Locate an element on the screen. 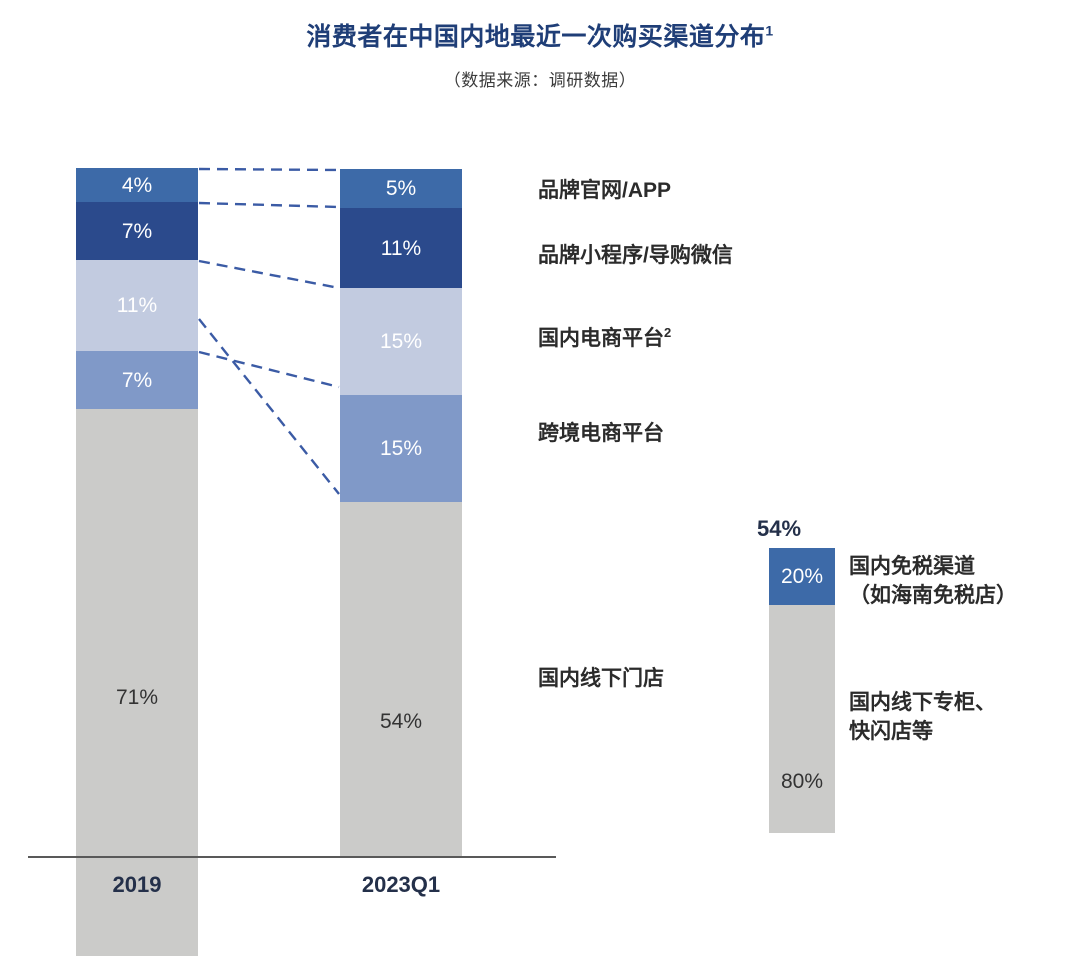 The width and height of the screenshot is (1080, 956). bar-segment-2023q1-brand-miniprogram: 11% is located at coordinates (401, 248).